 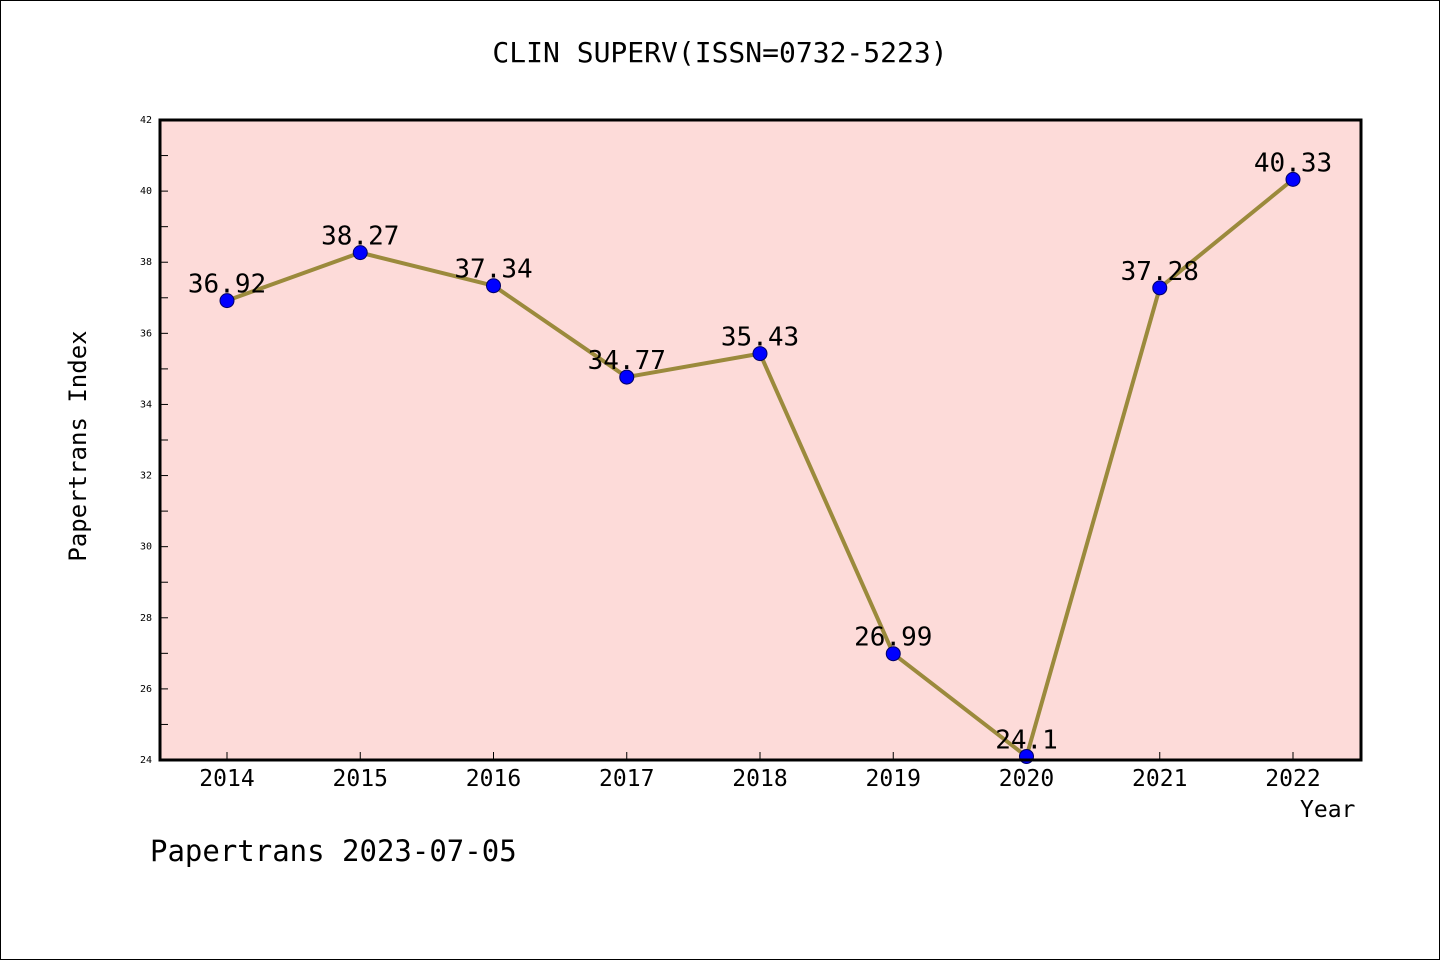 I want to click on x-tick-label: 2017, so click(x=626, y=779).